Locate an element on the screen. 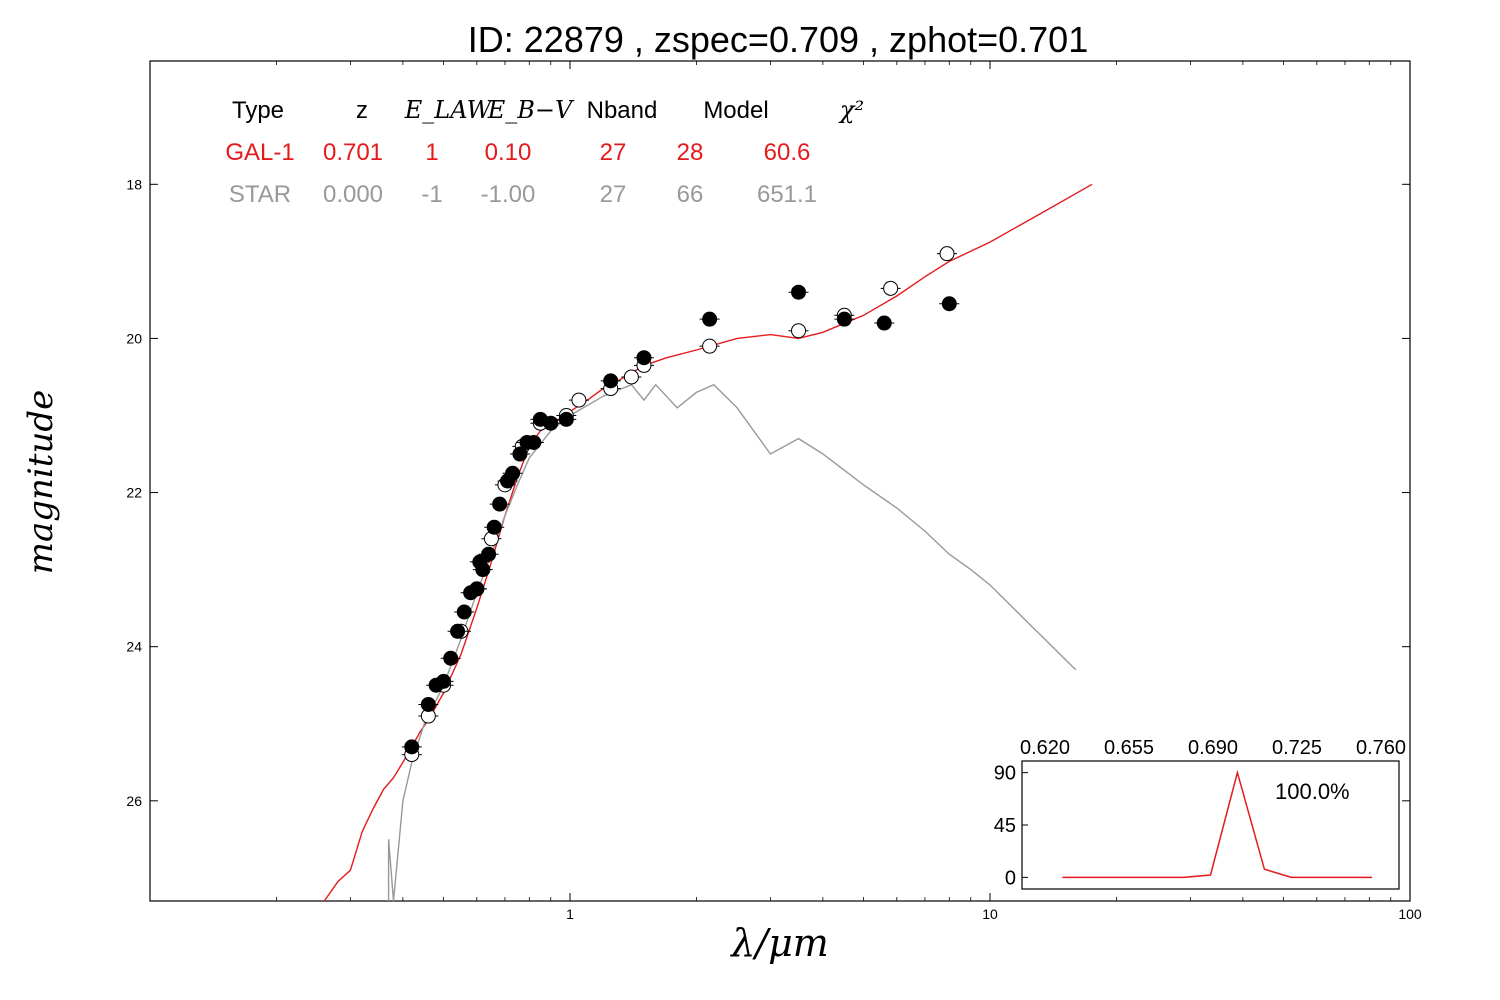  table-cell: 651.1 is located at coordinates (787, 194).